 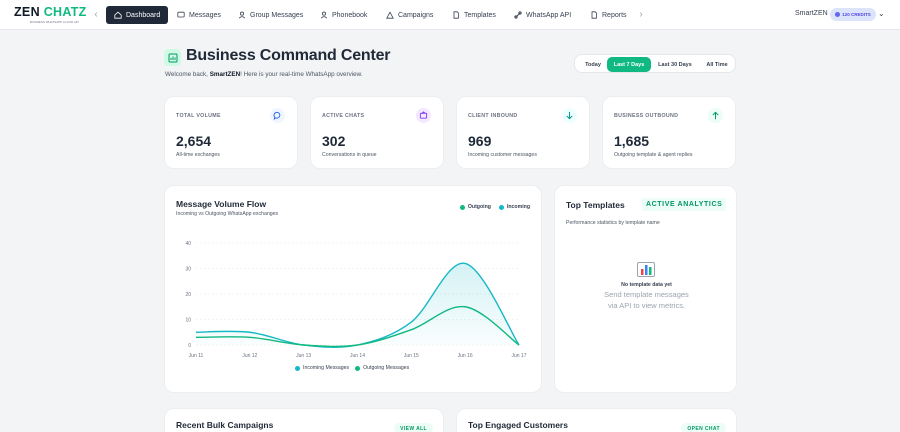 What do you see at coordinates (382, 368) in the screenshot?
I see `legend-outgoing-messages: Outgoing Messages` at bounding box center [382, 368].